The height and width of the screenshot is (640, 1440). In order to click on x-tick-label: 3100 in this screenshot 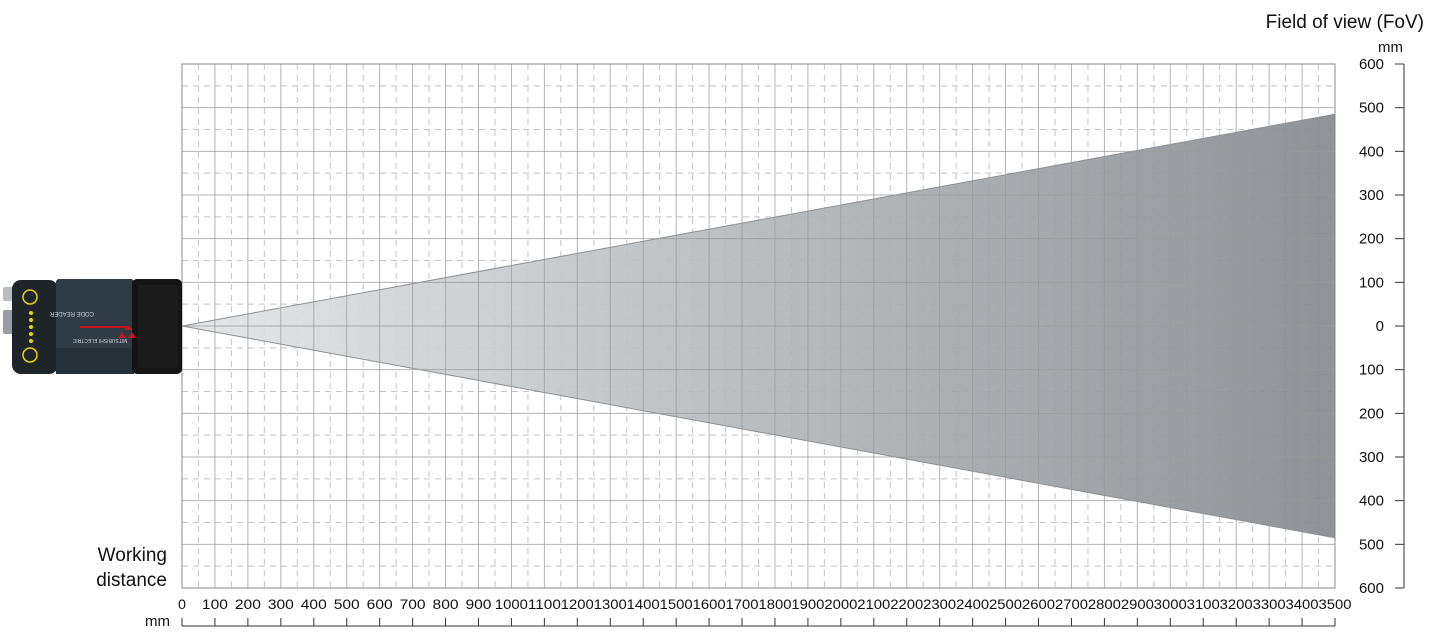, I will do `click(1203, 604)`.